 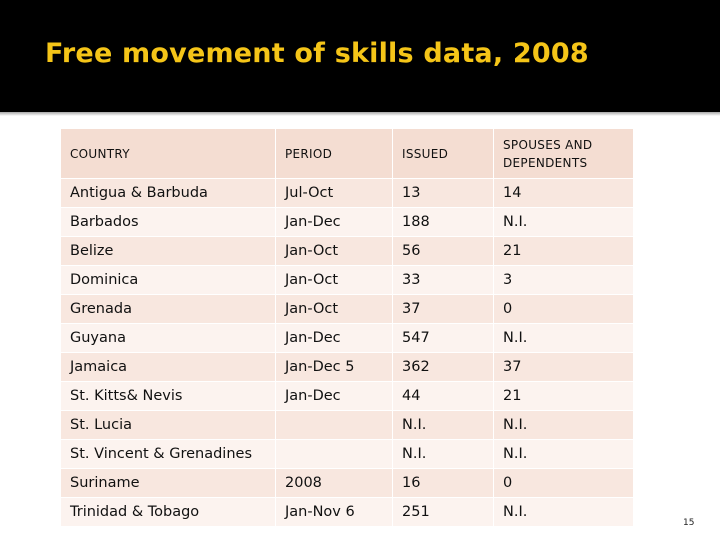 What do you see at coordinates (168, 454) in the screenshot?
I see `cell-country: St. Vincent & Grenadines` at bounding box center [168, 454].